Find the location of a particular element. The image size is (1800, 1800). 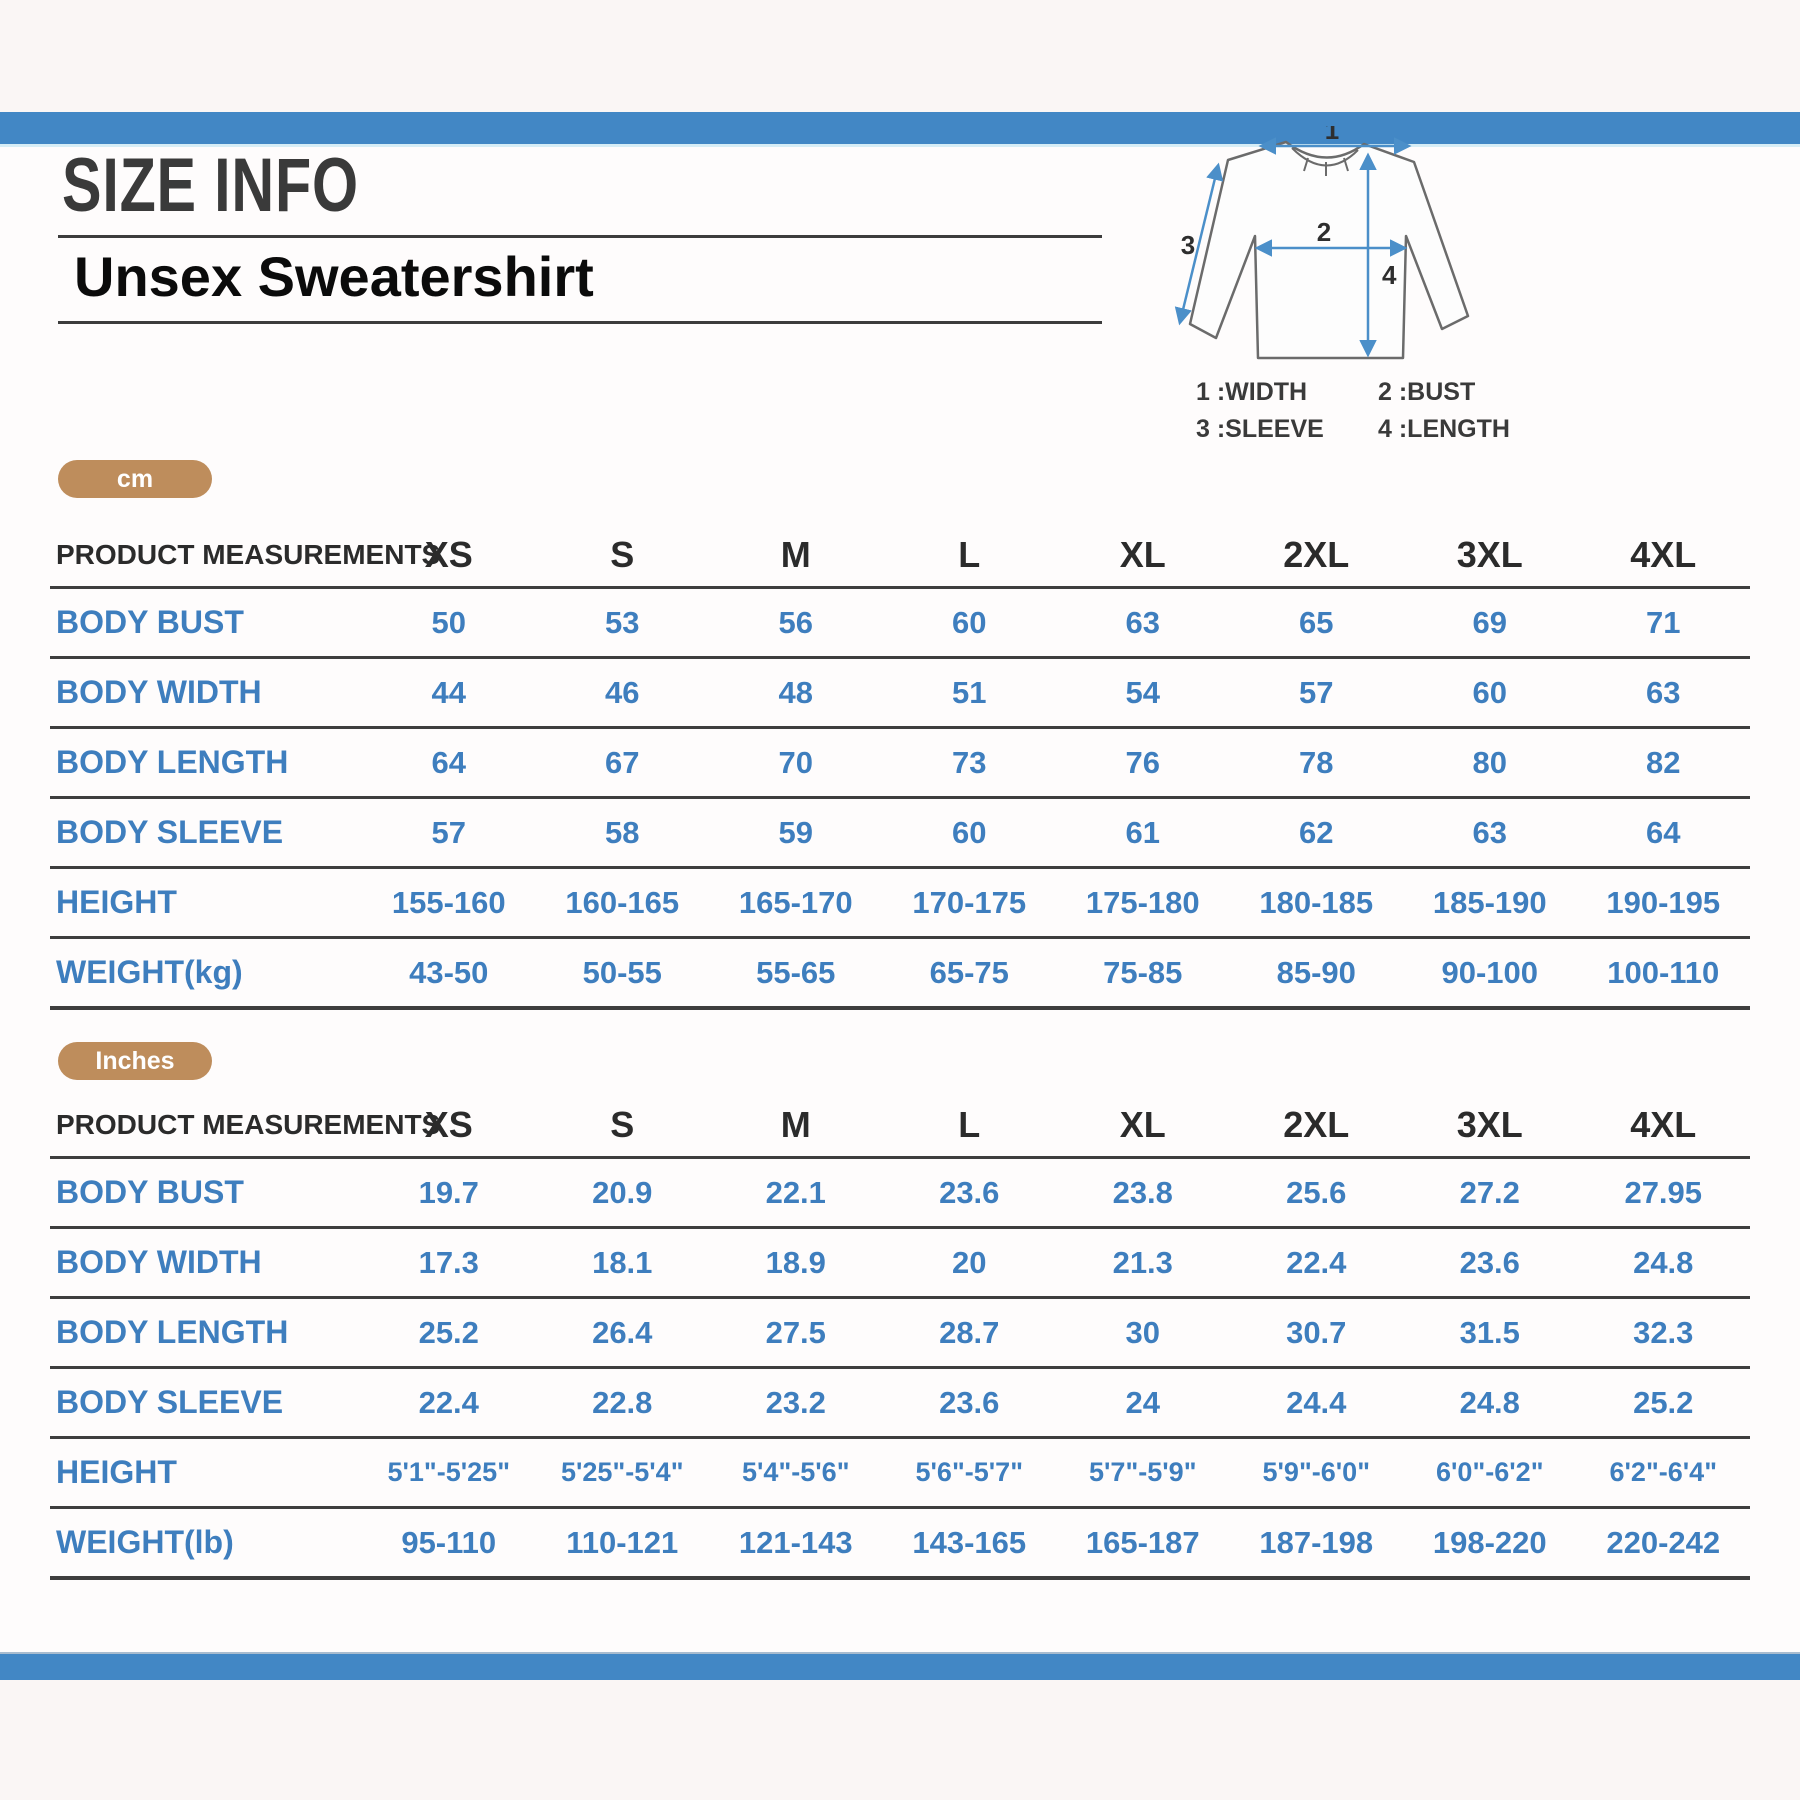

top-accent-bar is located at coordinates (900, 129).